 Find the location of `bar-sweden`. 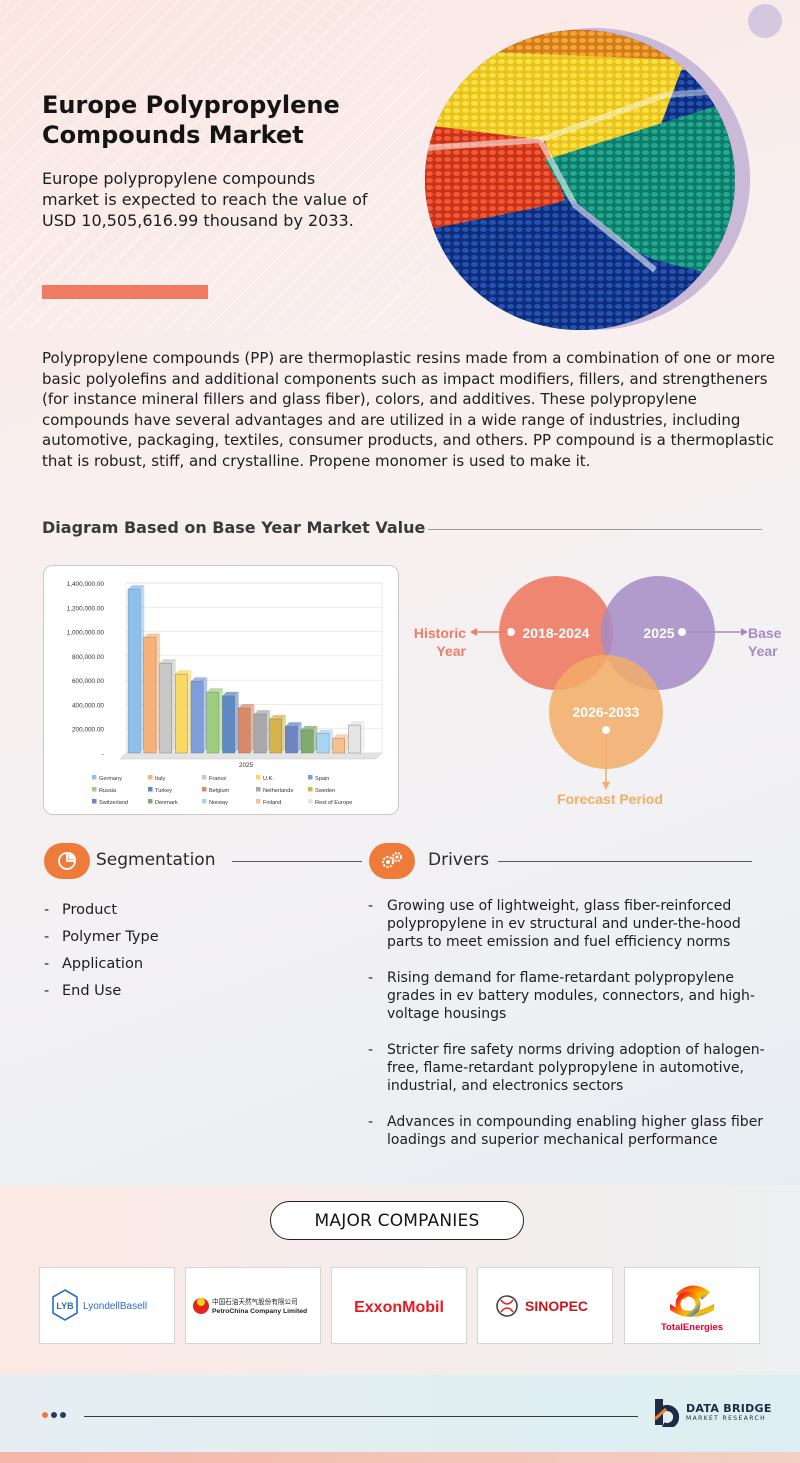

bar-sweden is located at coordinates (277, 734).